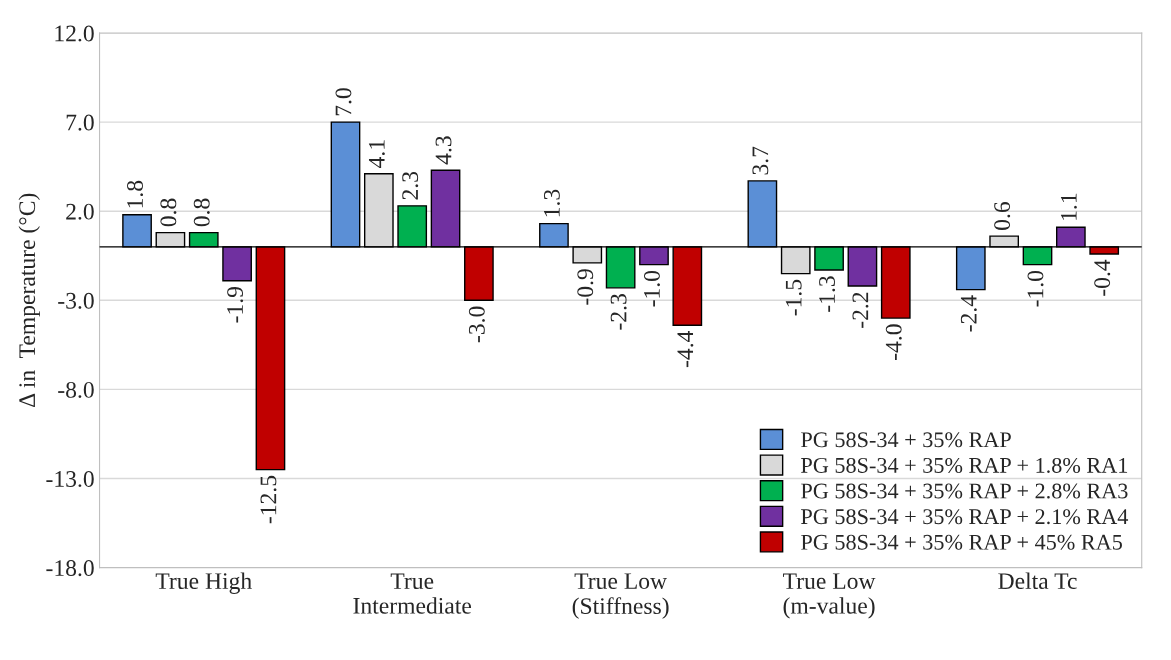 The image size is (1171, 660). I want to click on data-label: 2.3, so click(410, 185).